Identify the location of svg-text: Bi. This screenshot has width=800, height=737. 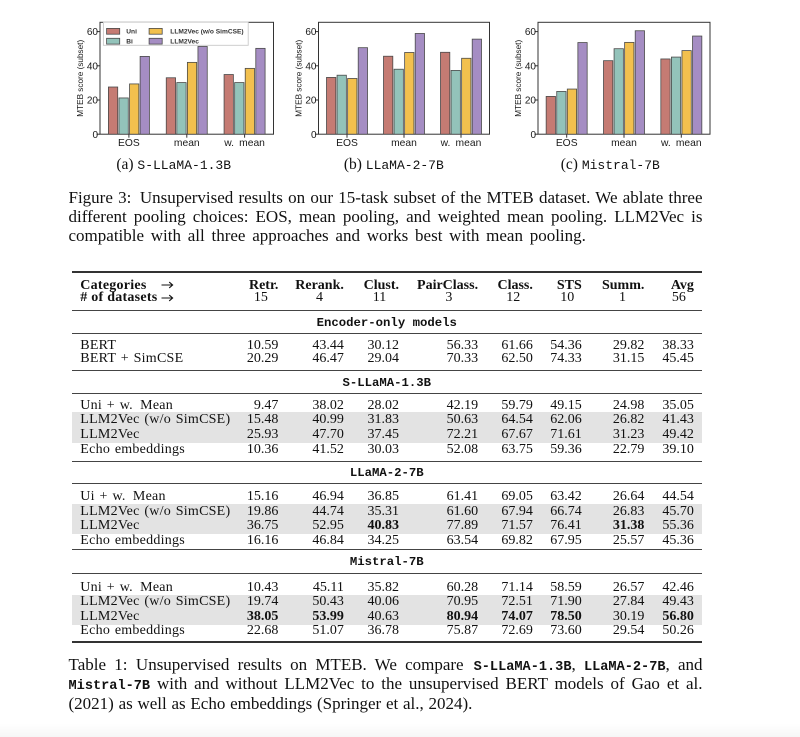
(129, 41).